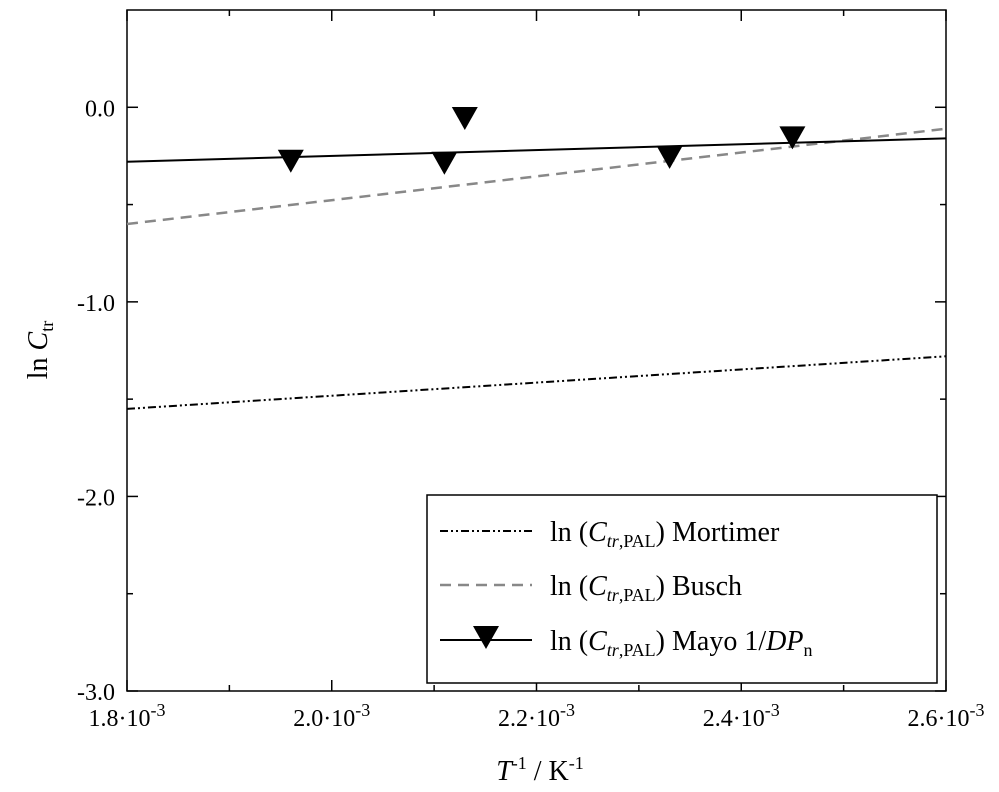 This screenshot has height=792, width=999. What do you see at coordinates (548, 771) in the screenshot?
I see `x-axis-title-mid: / K` at bounding box center [548, 771].